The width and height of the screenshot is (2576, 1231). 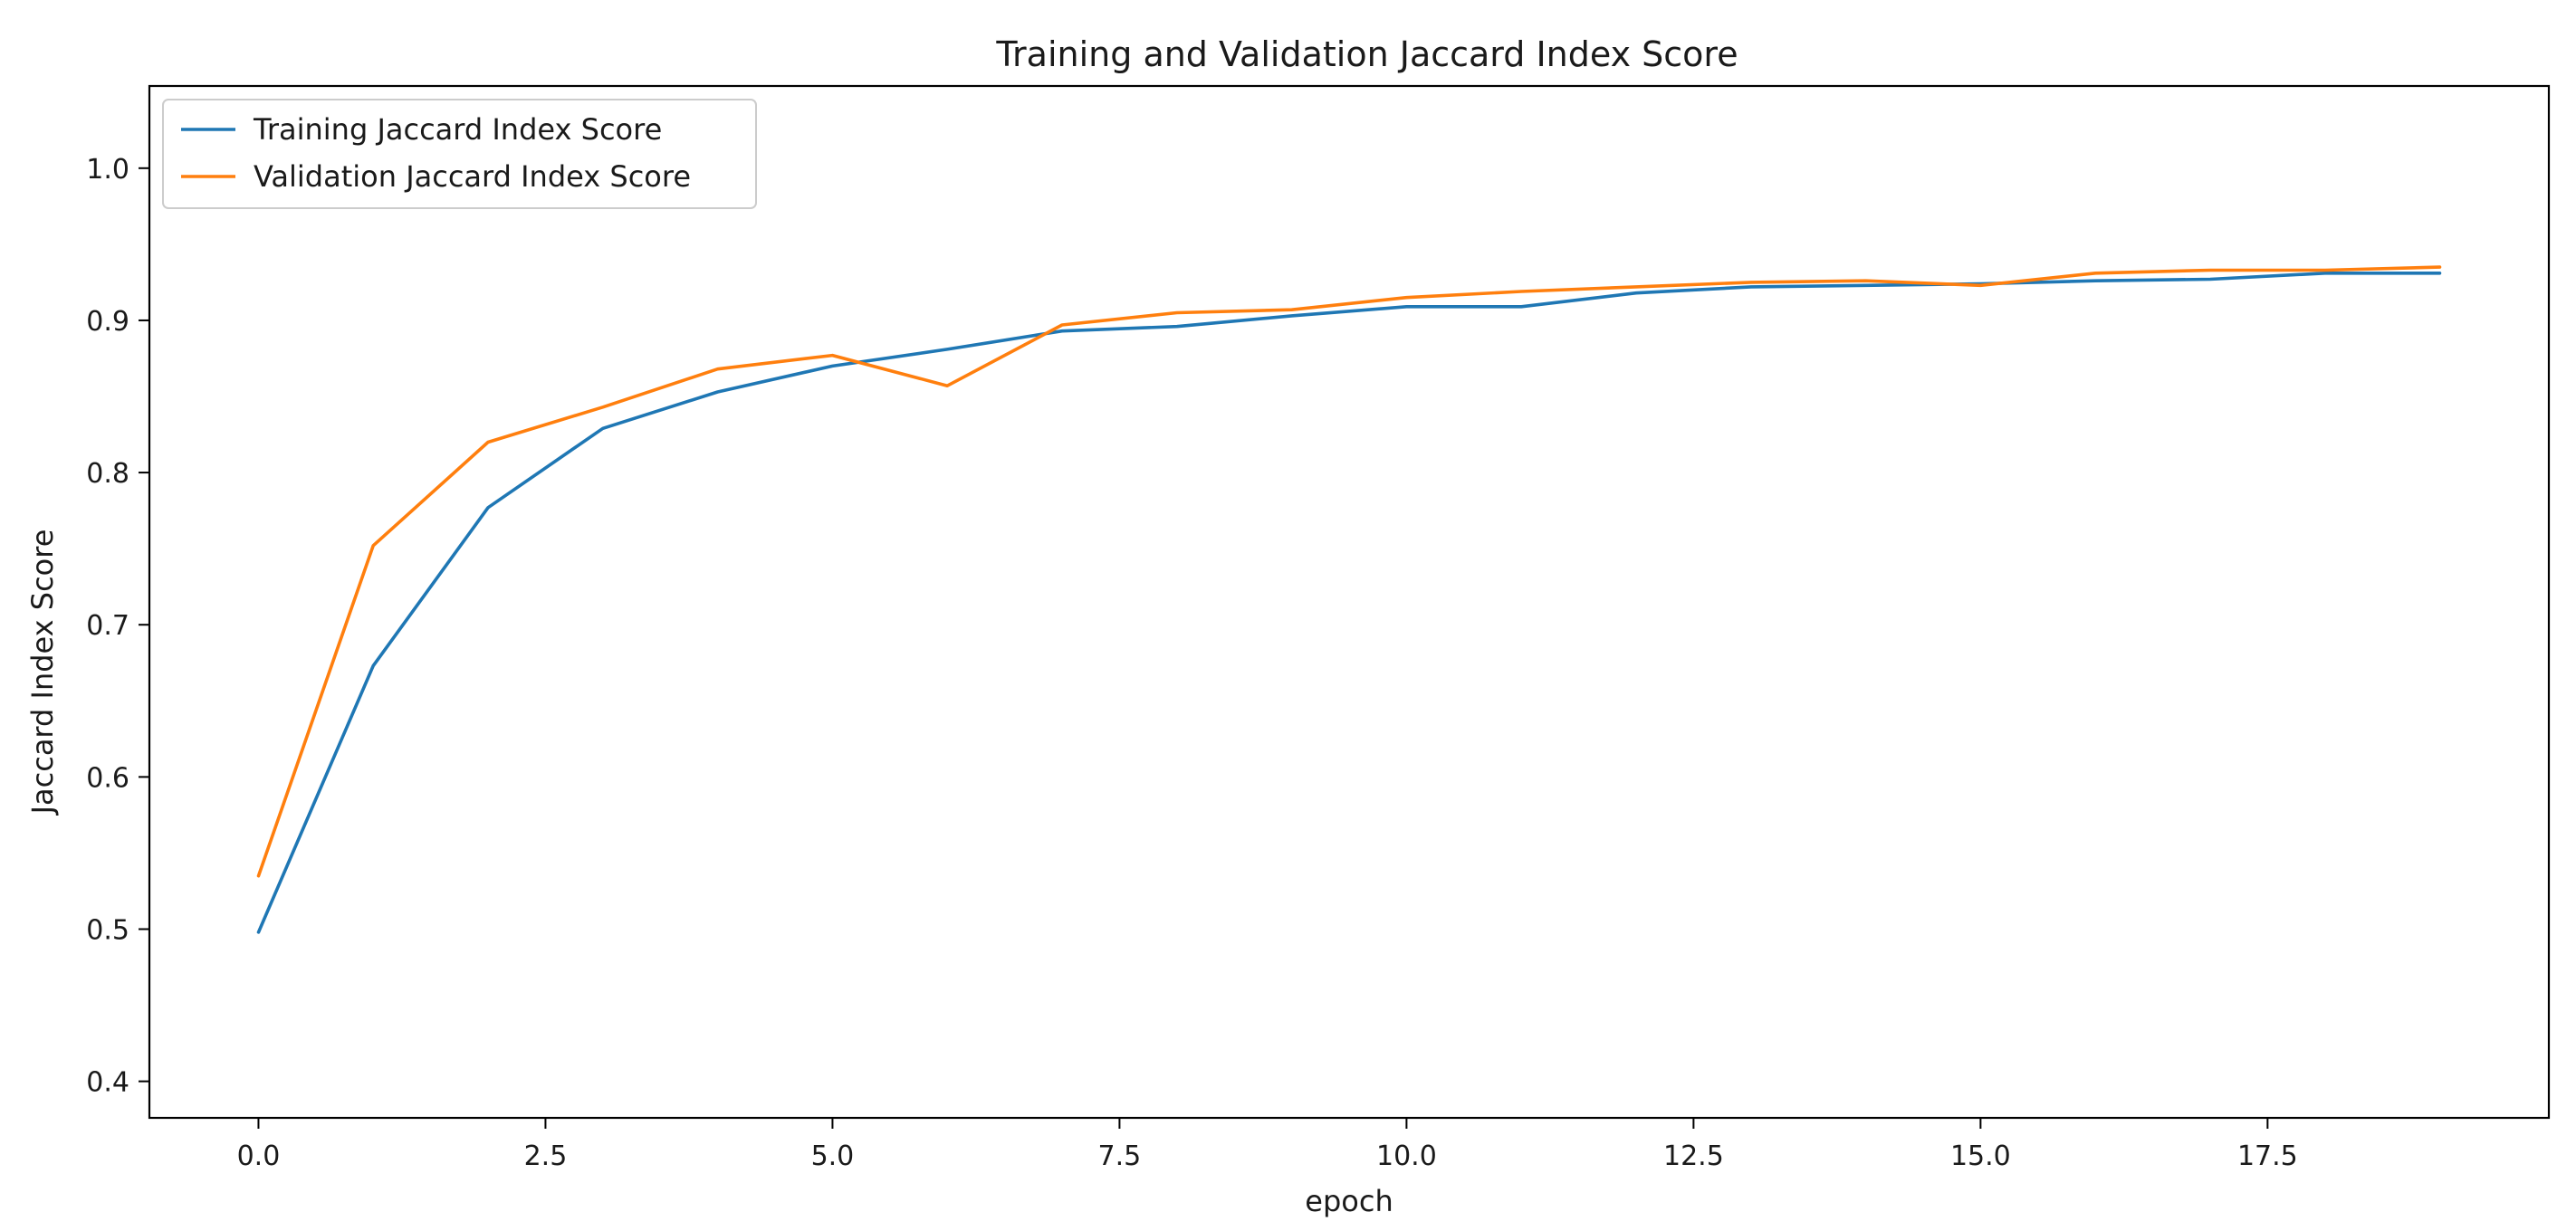 What do you see at coordinates (457, 129) in the screenshot?
I see `legend-entry: Training Jaccard Index Score` at bounding box center [457, 129].